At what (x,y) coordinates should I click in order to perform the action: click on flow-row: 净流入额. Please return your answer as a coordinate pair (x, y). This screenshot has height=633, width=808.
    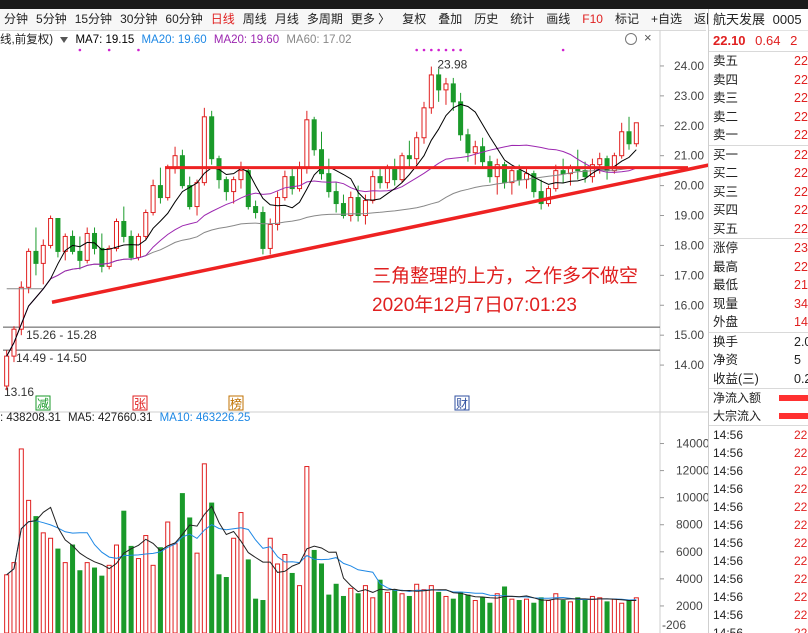
    Looking at the image, I should click on (758, 398).